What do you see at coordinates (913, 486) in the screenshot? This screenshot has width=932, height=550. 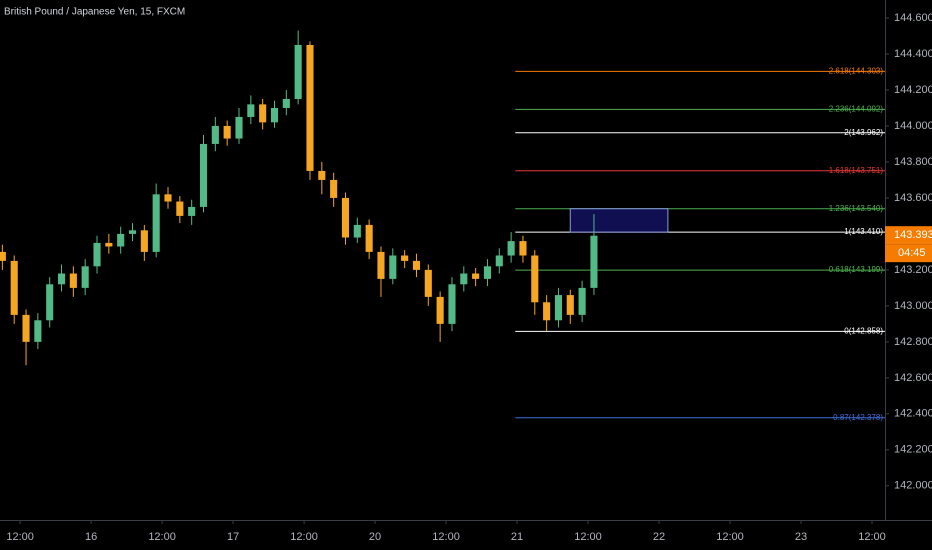 I see `y-tick-label: 142.000` at bounding box center [913, 486].